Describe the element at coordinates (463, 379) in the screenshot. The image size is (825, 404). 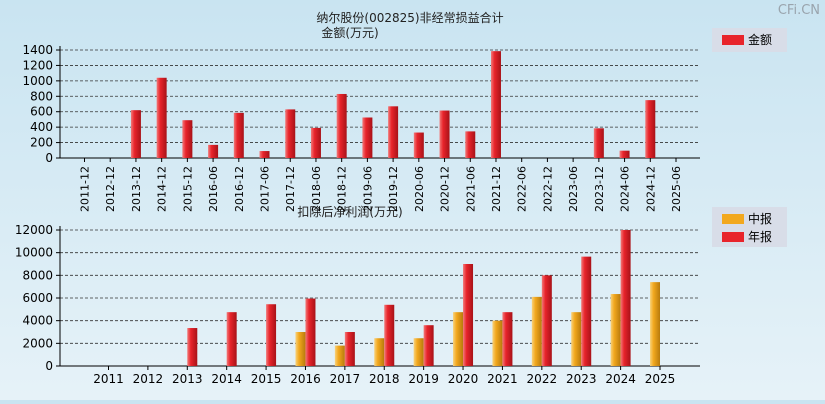
I see `x-tick-label: 2020` at that location.